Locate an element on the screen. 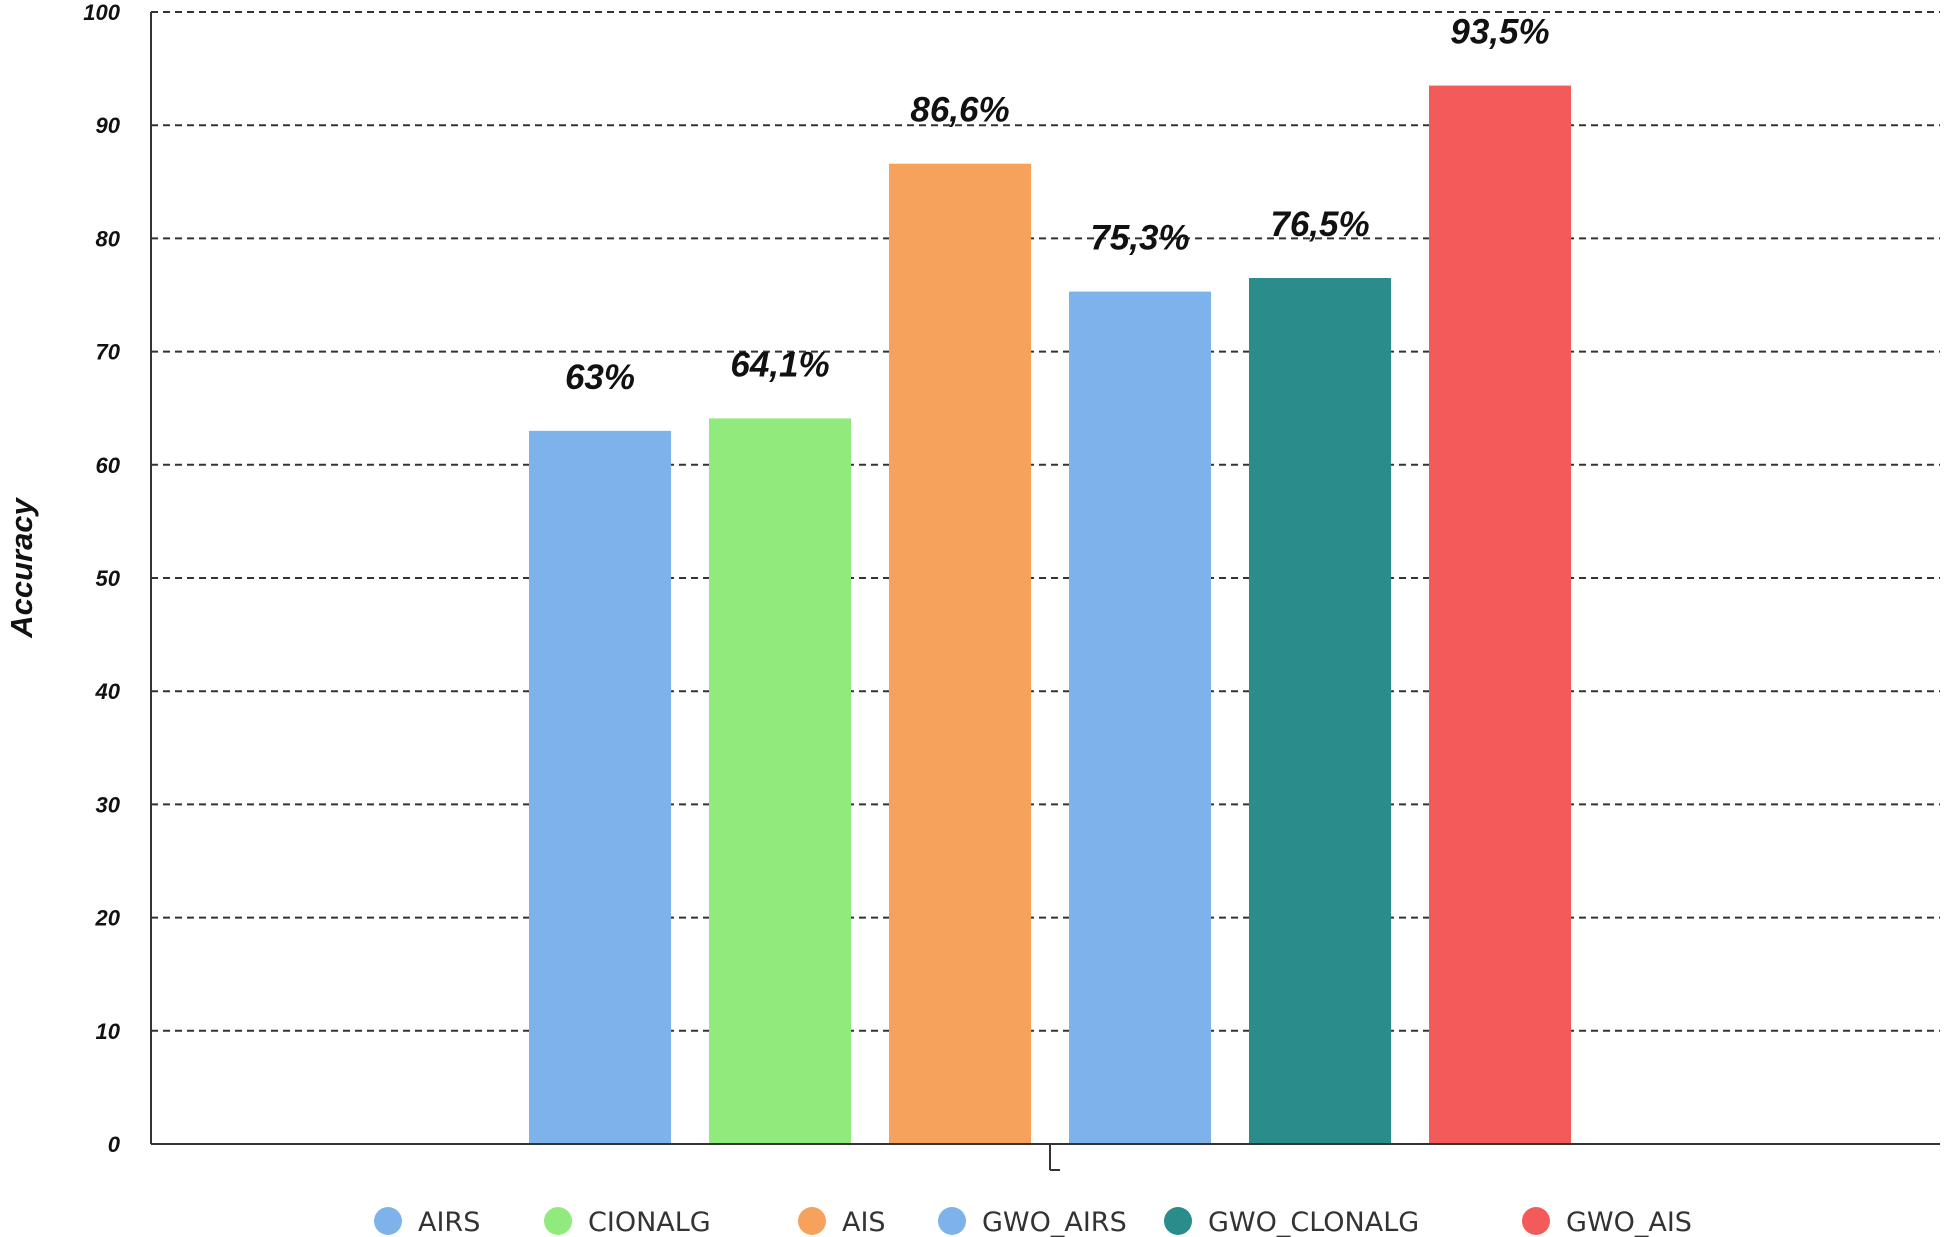 The height and width of the screenshot is (1237, 1946). legend: AIRS CIONALG AIS GWO_AIRS GWO_CLONALG GWO_AIS is located at coordinates (1033, 1222).